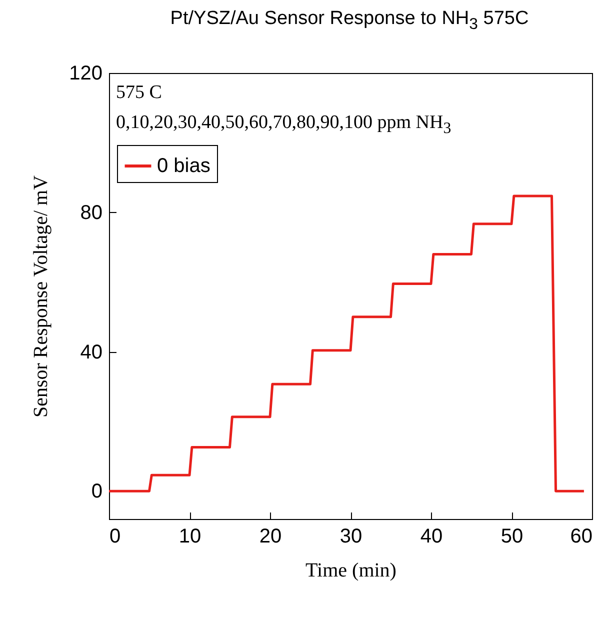  I want to click on y-tick-label: 40, so click(91, 352).